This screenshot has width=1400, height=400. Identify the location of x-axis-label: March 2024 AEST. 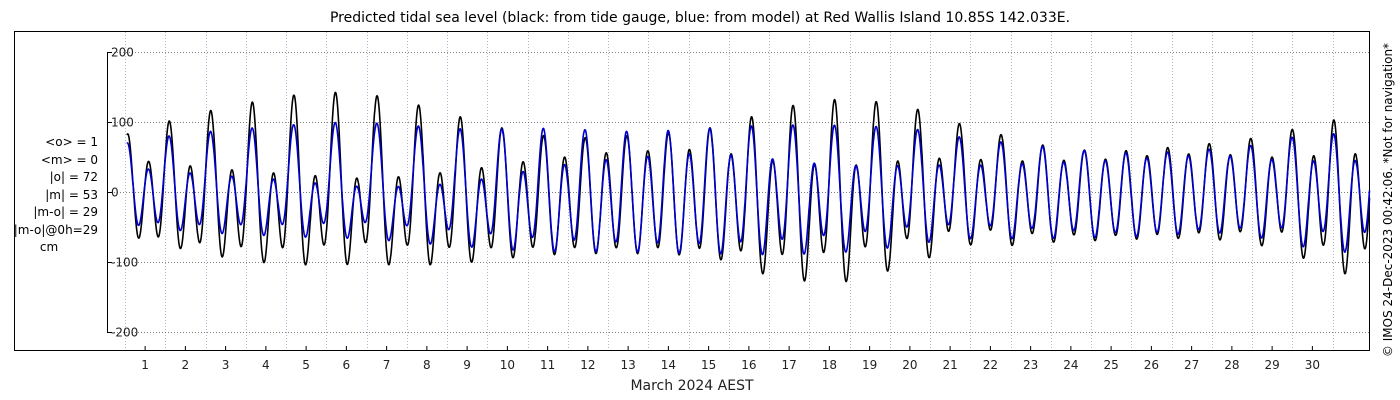
(692, 386).